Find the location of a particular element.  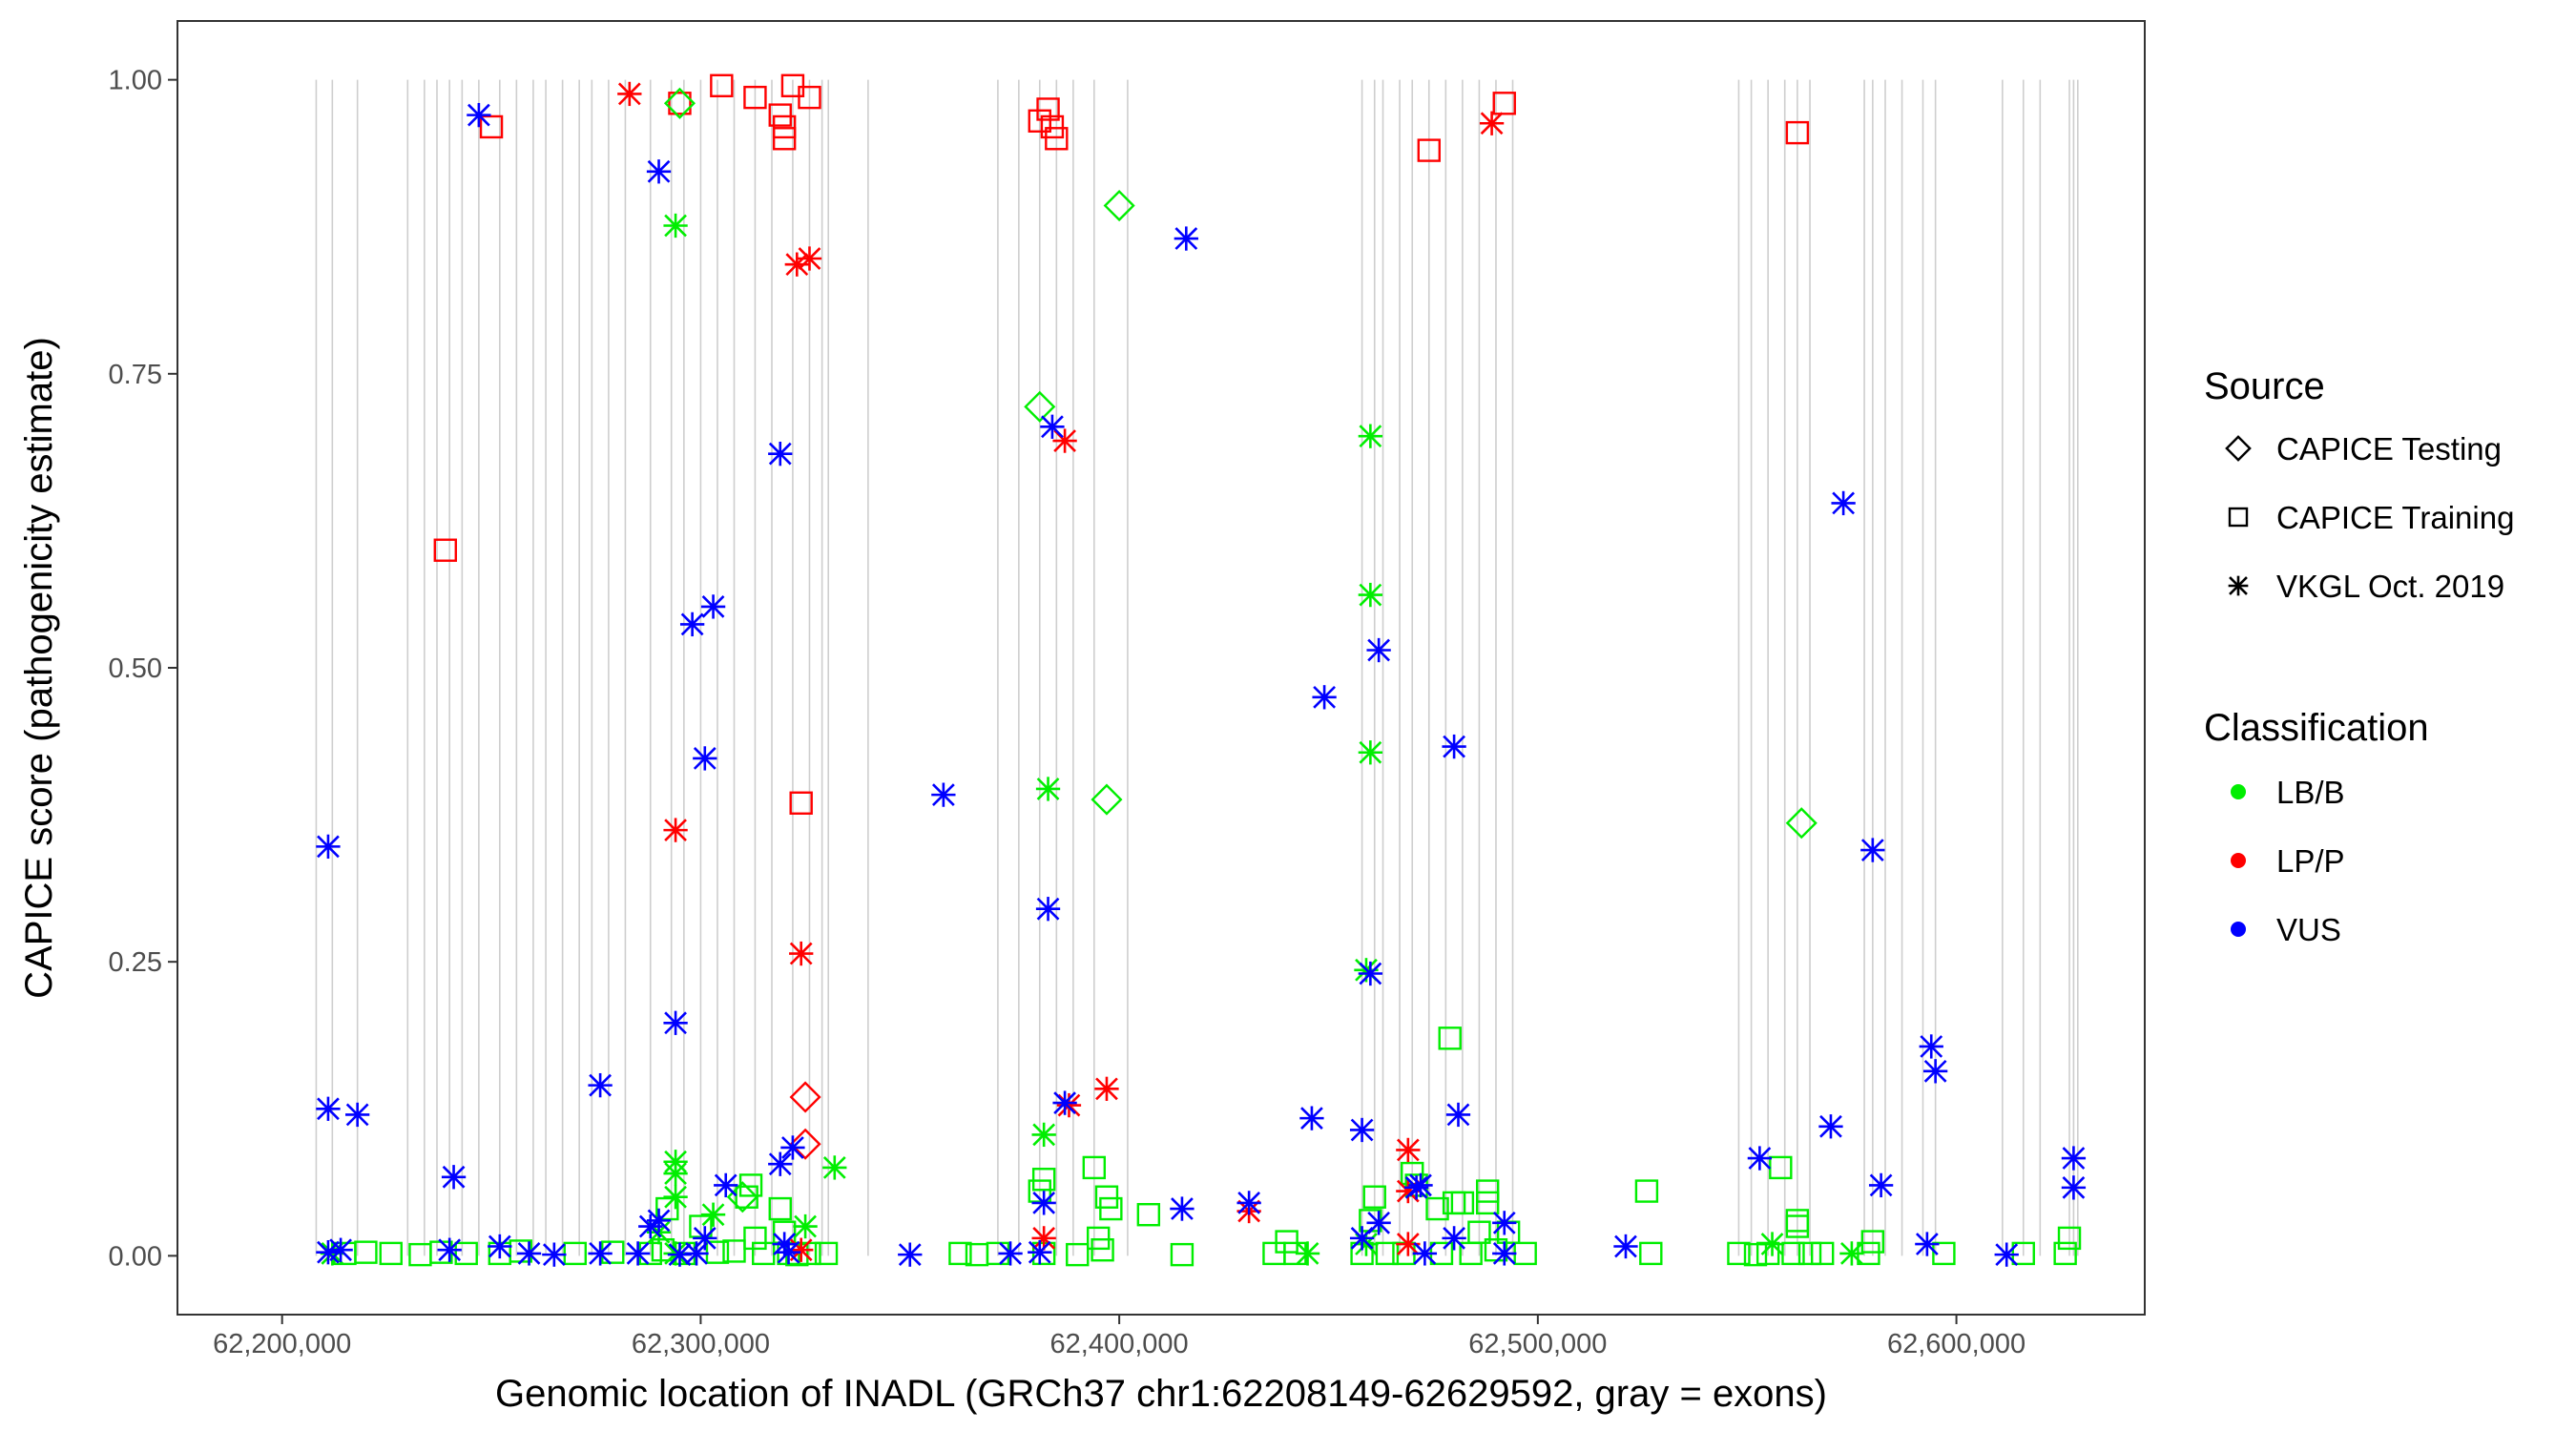

legend-source-label: CAPICE Testing is located at coordinates (2389, 449).